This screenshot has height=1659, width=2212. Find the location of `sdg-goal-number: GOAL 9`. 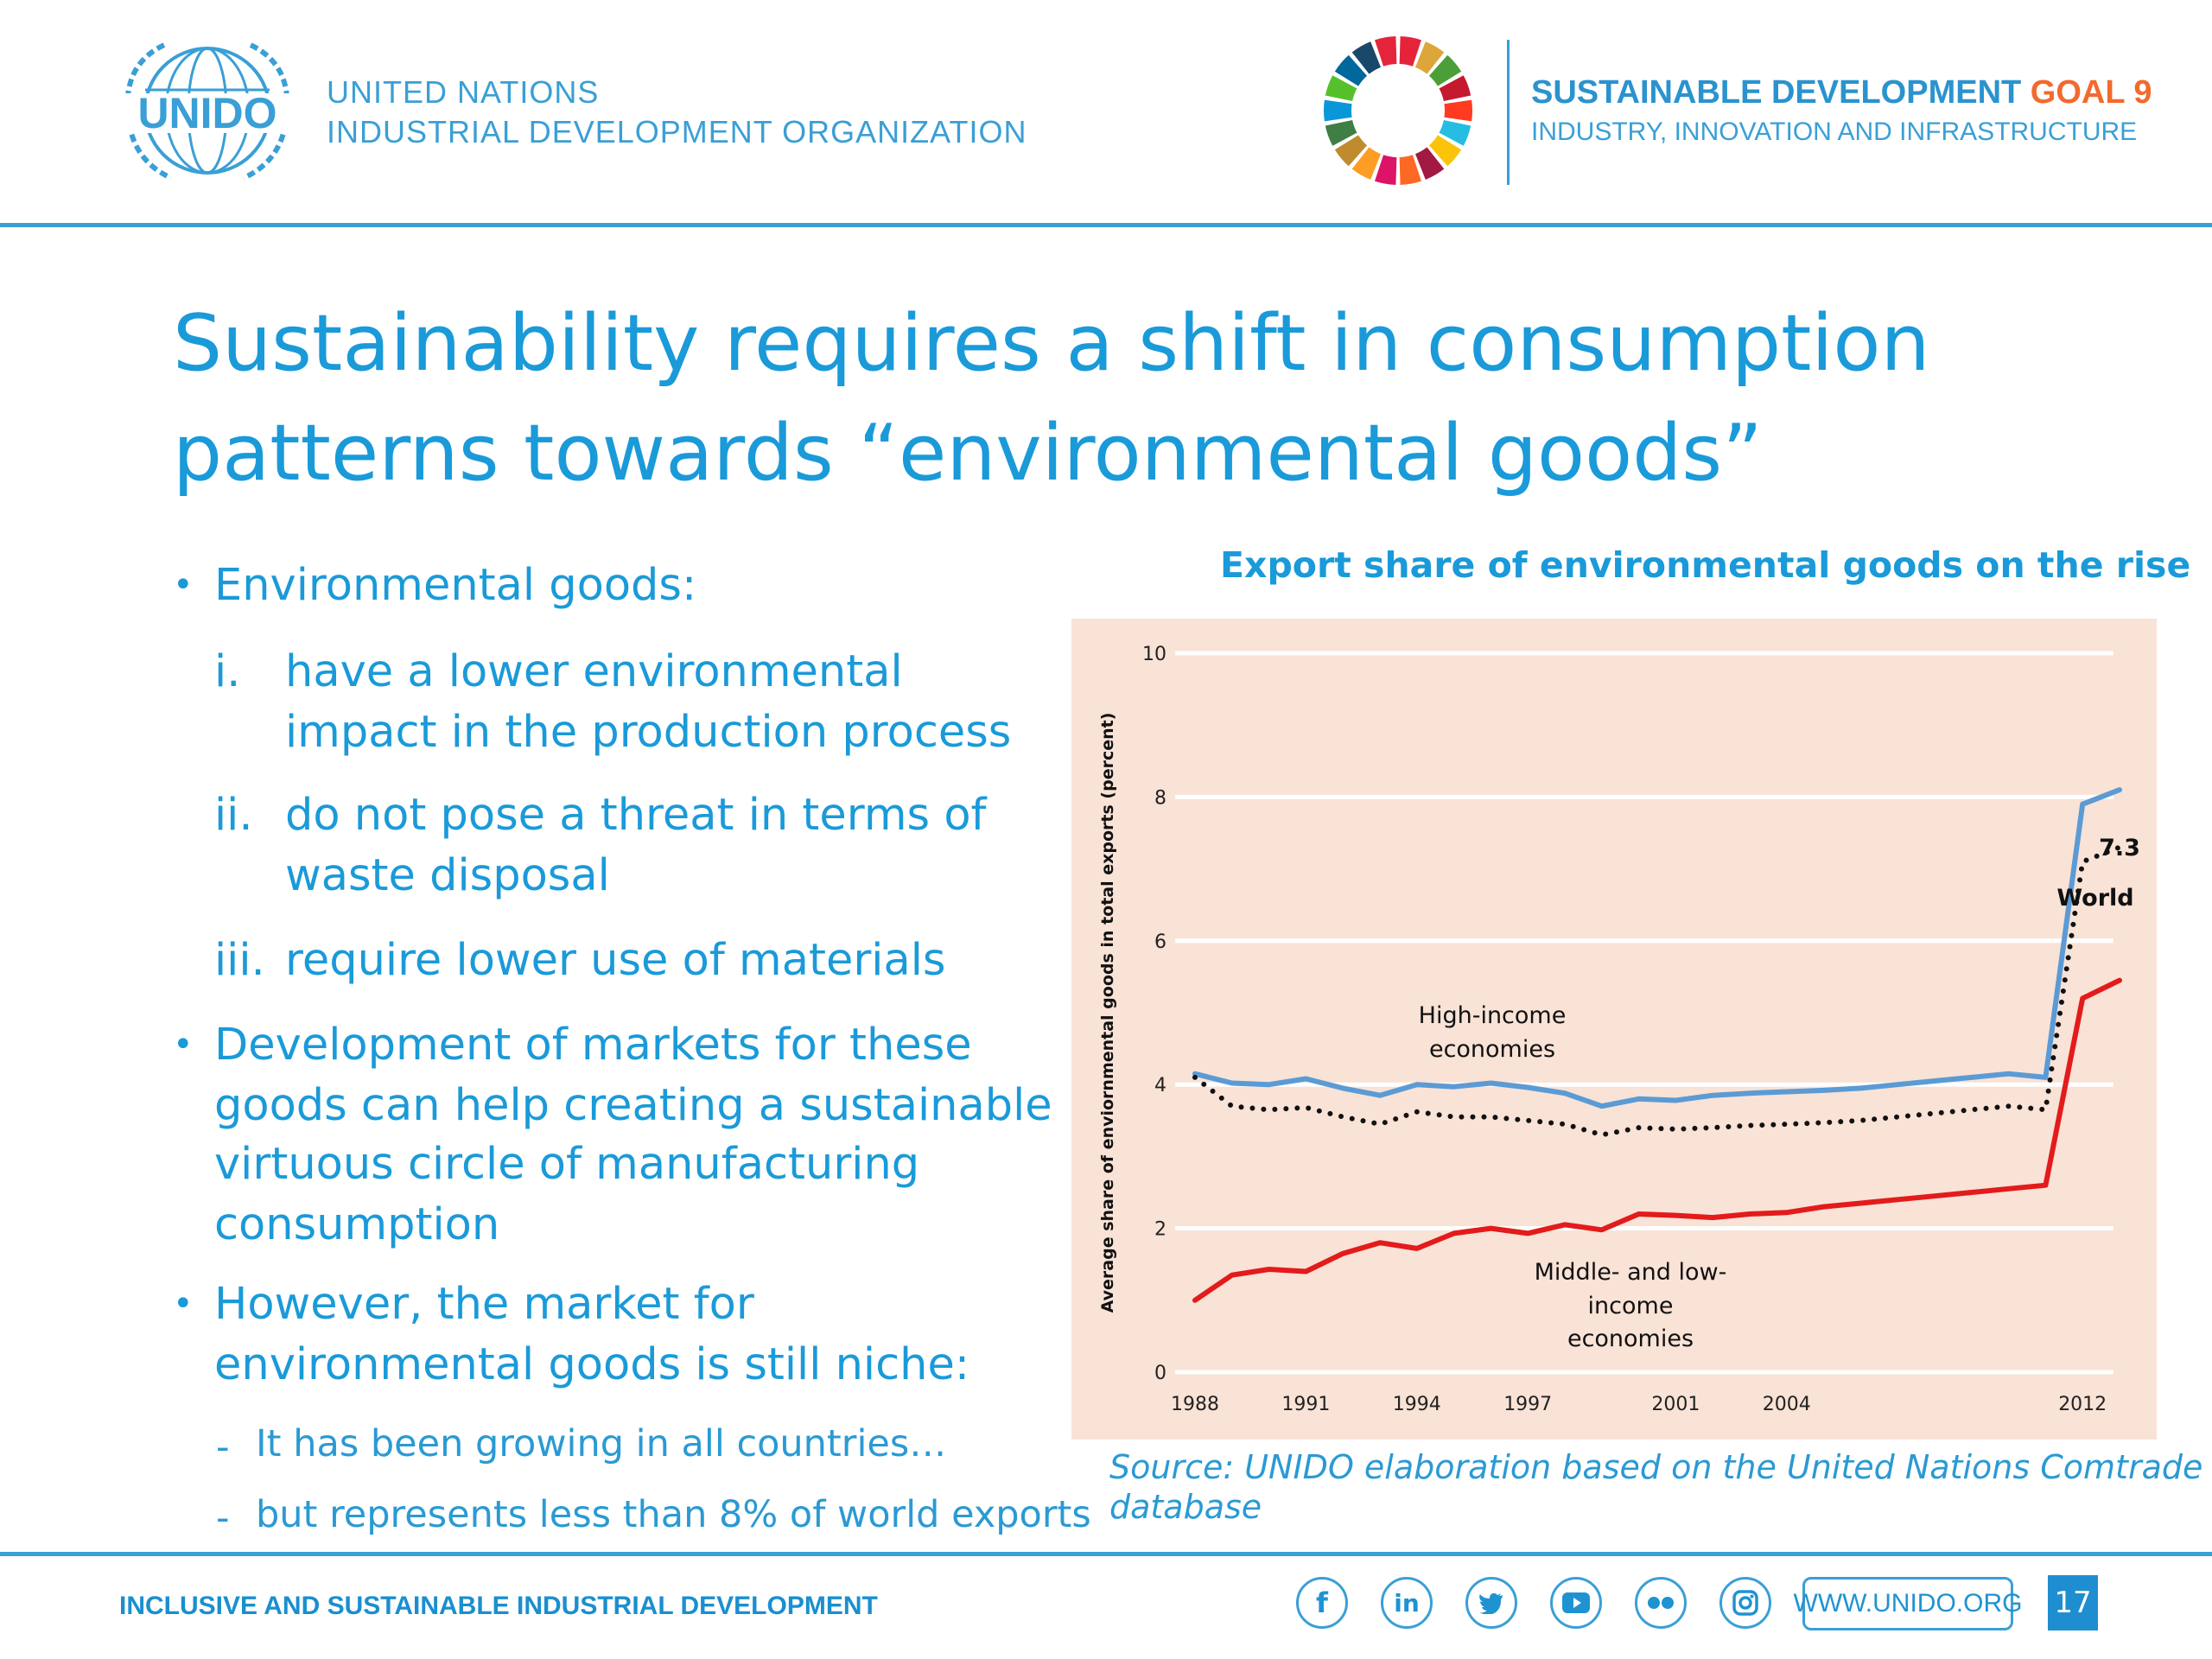

sdg-goal-number: GOAL 9 is located at coordinates (2091, 92).